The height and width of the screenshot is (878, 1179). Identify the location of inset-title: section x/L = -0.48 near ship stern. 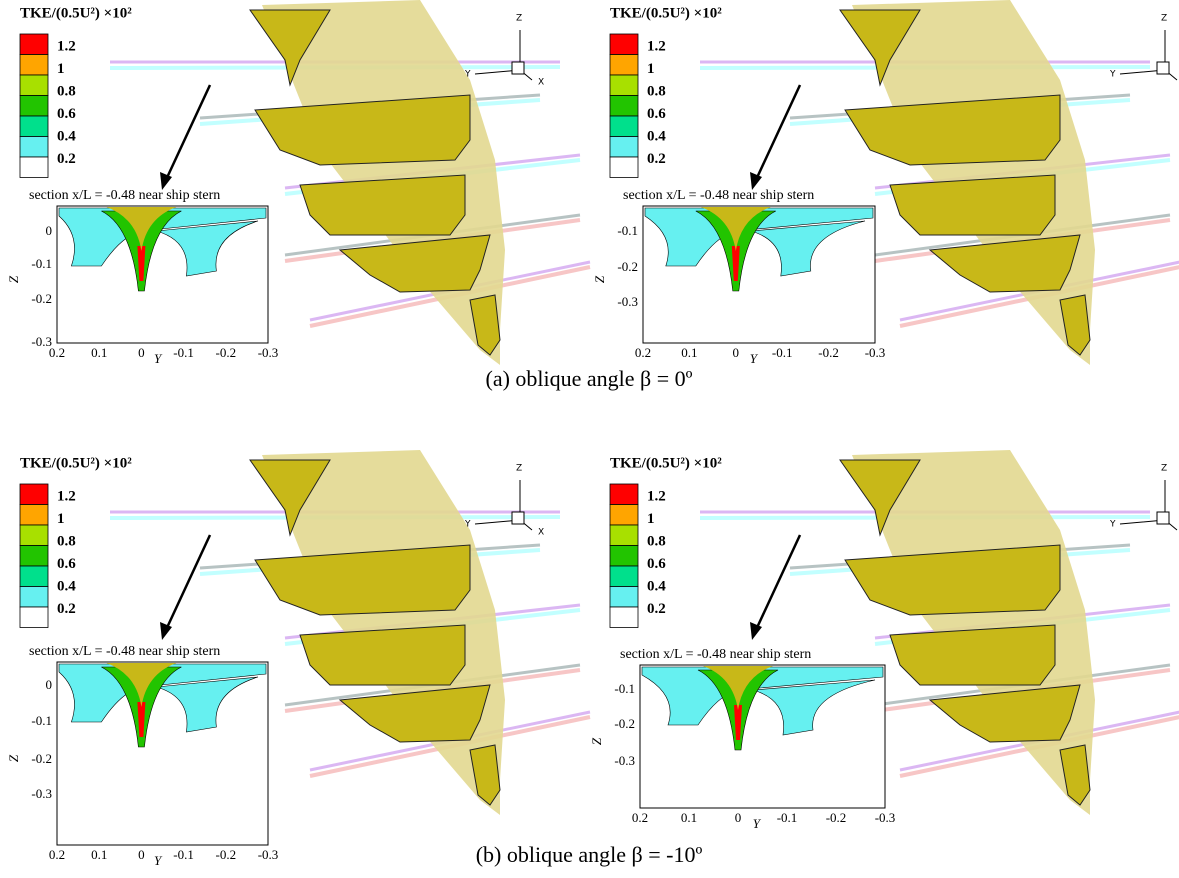
(715, 654).